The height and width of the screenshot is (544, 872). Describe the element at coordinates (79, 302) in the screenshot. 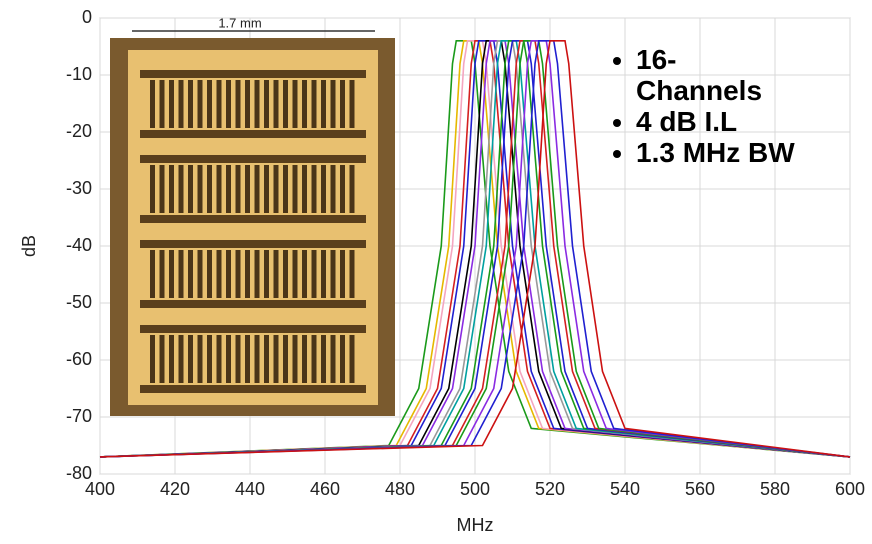

I see `y-tick-label: -50` at that location.